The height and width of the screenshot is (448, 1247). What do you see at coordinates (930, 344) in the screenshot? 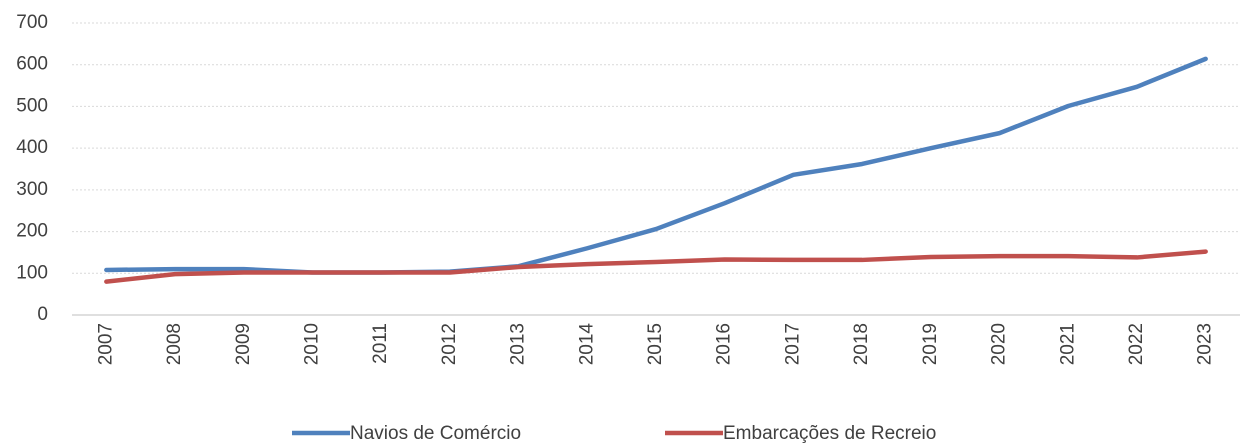
I see `x-tick-label: 2019` at bounding box center [930, 344].